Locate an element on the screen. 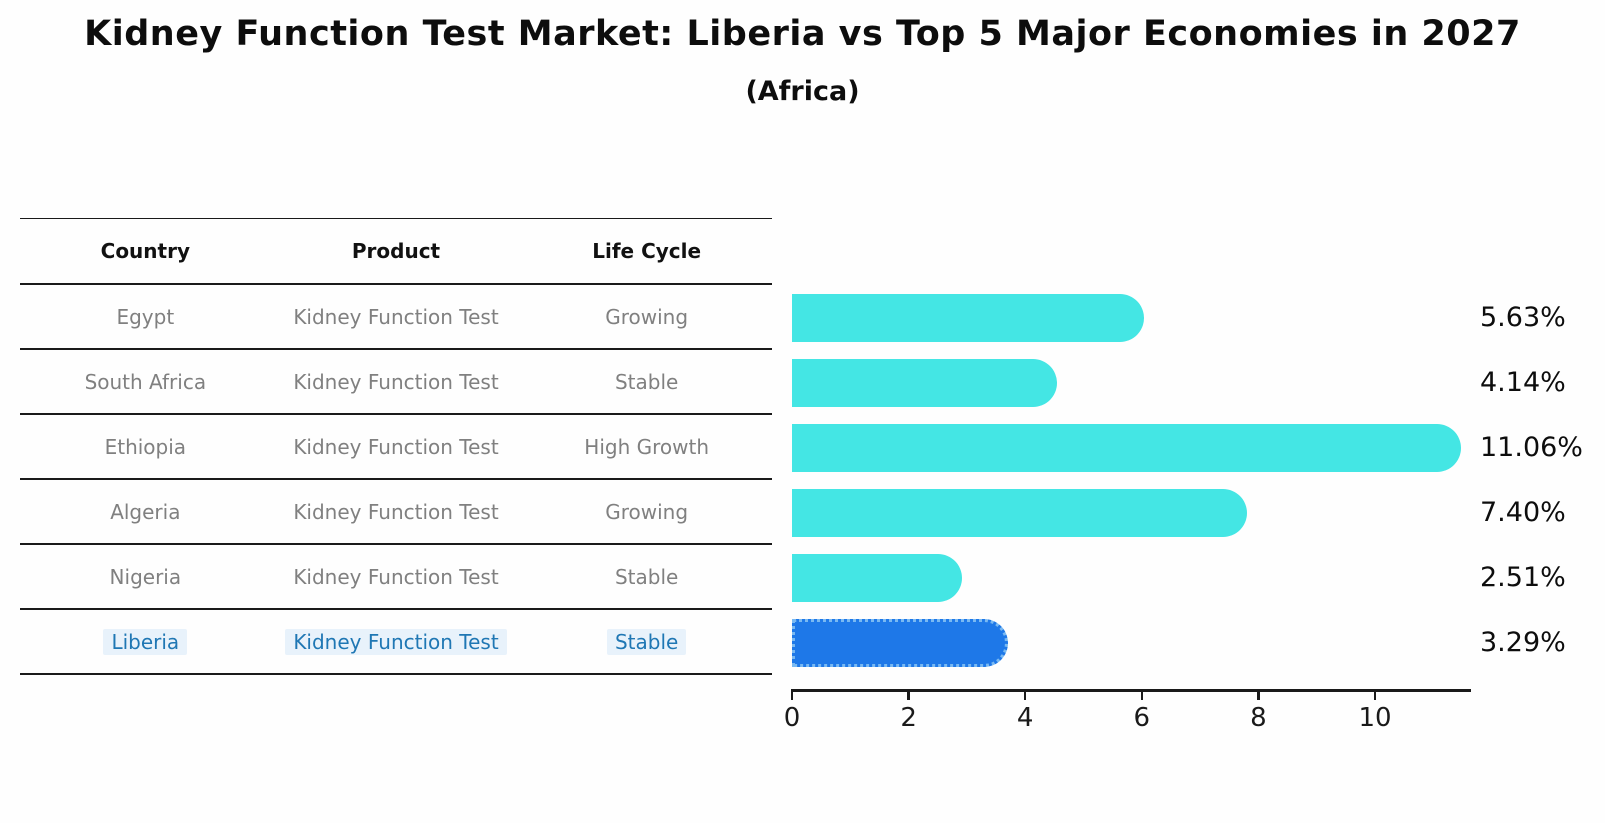 The width and height of the screenshot is (1605, 823). table-row-egypt: Egypt Kidney Function Test Growing is located at coordinates (396, 317).